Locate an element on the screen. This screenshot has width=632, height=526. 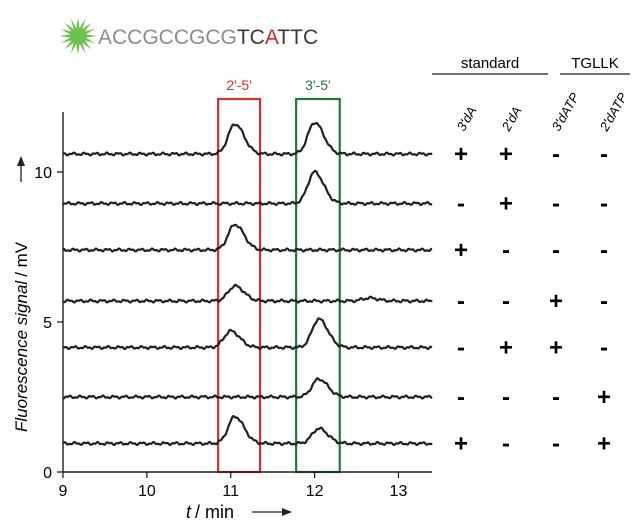
y-tick-label: 0 is located at coordinates (47, 473).